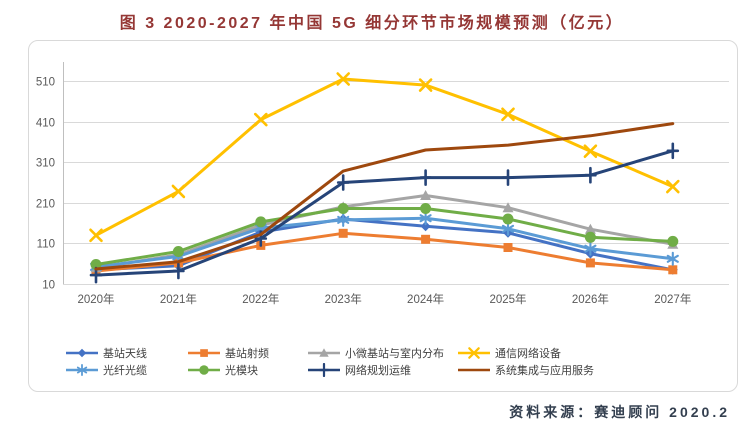  What do you see at coordinates (425, 299) in the screenshot?
I see `x-tick-label: 2024年` at bounding box center [425, 299].